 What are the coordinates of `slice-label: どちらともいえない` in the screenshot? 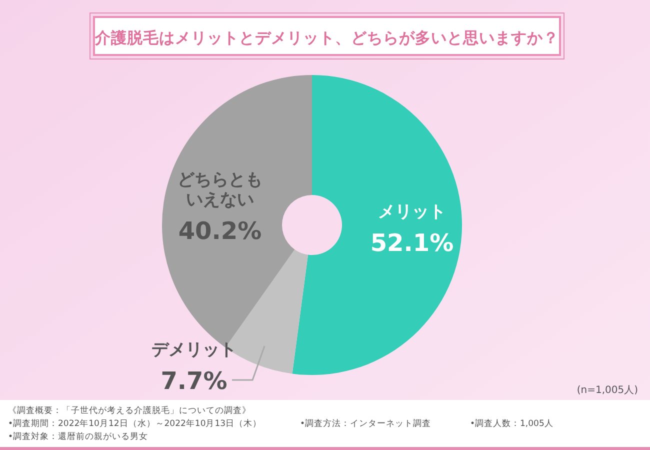 It's located at (220, 190).